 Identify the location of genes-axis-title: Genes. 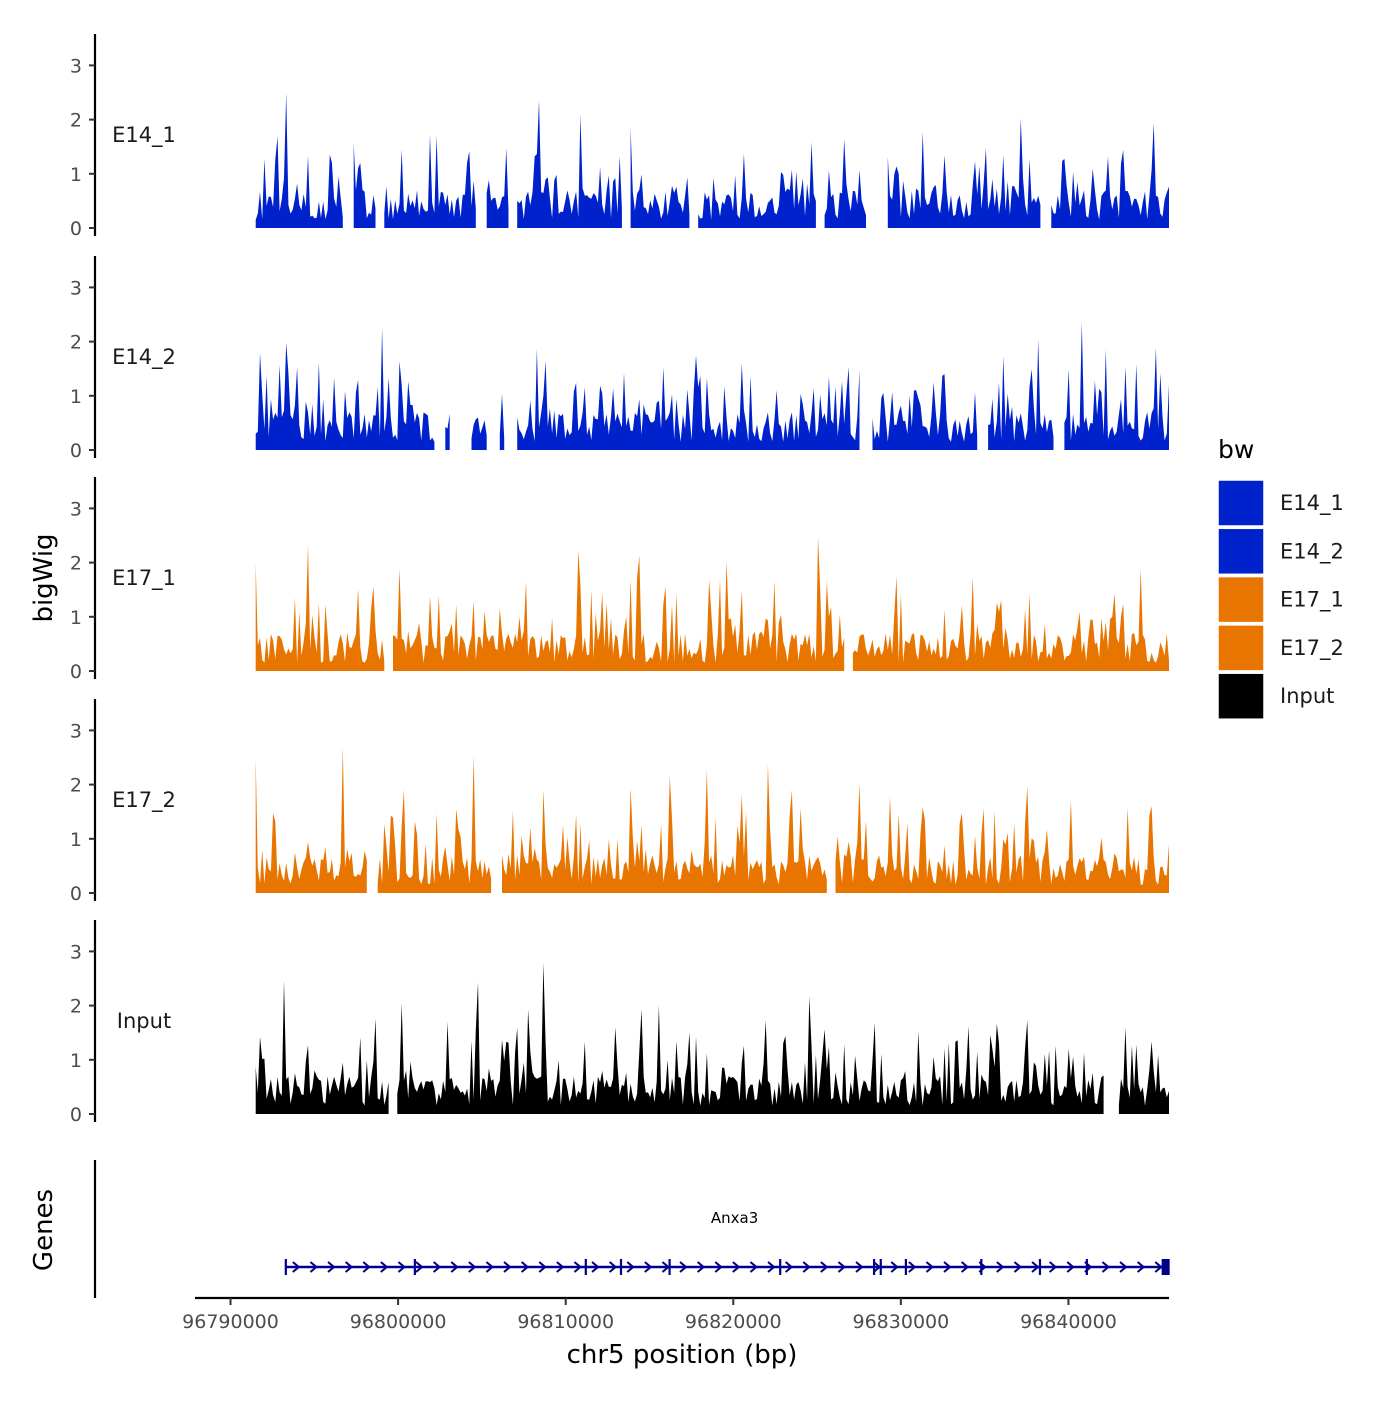
(44, 1230).